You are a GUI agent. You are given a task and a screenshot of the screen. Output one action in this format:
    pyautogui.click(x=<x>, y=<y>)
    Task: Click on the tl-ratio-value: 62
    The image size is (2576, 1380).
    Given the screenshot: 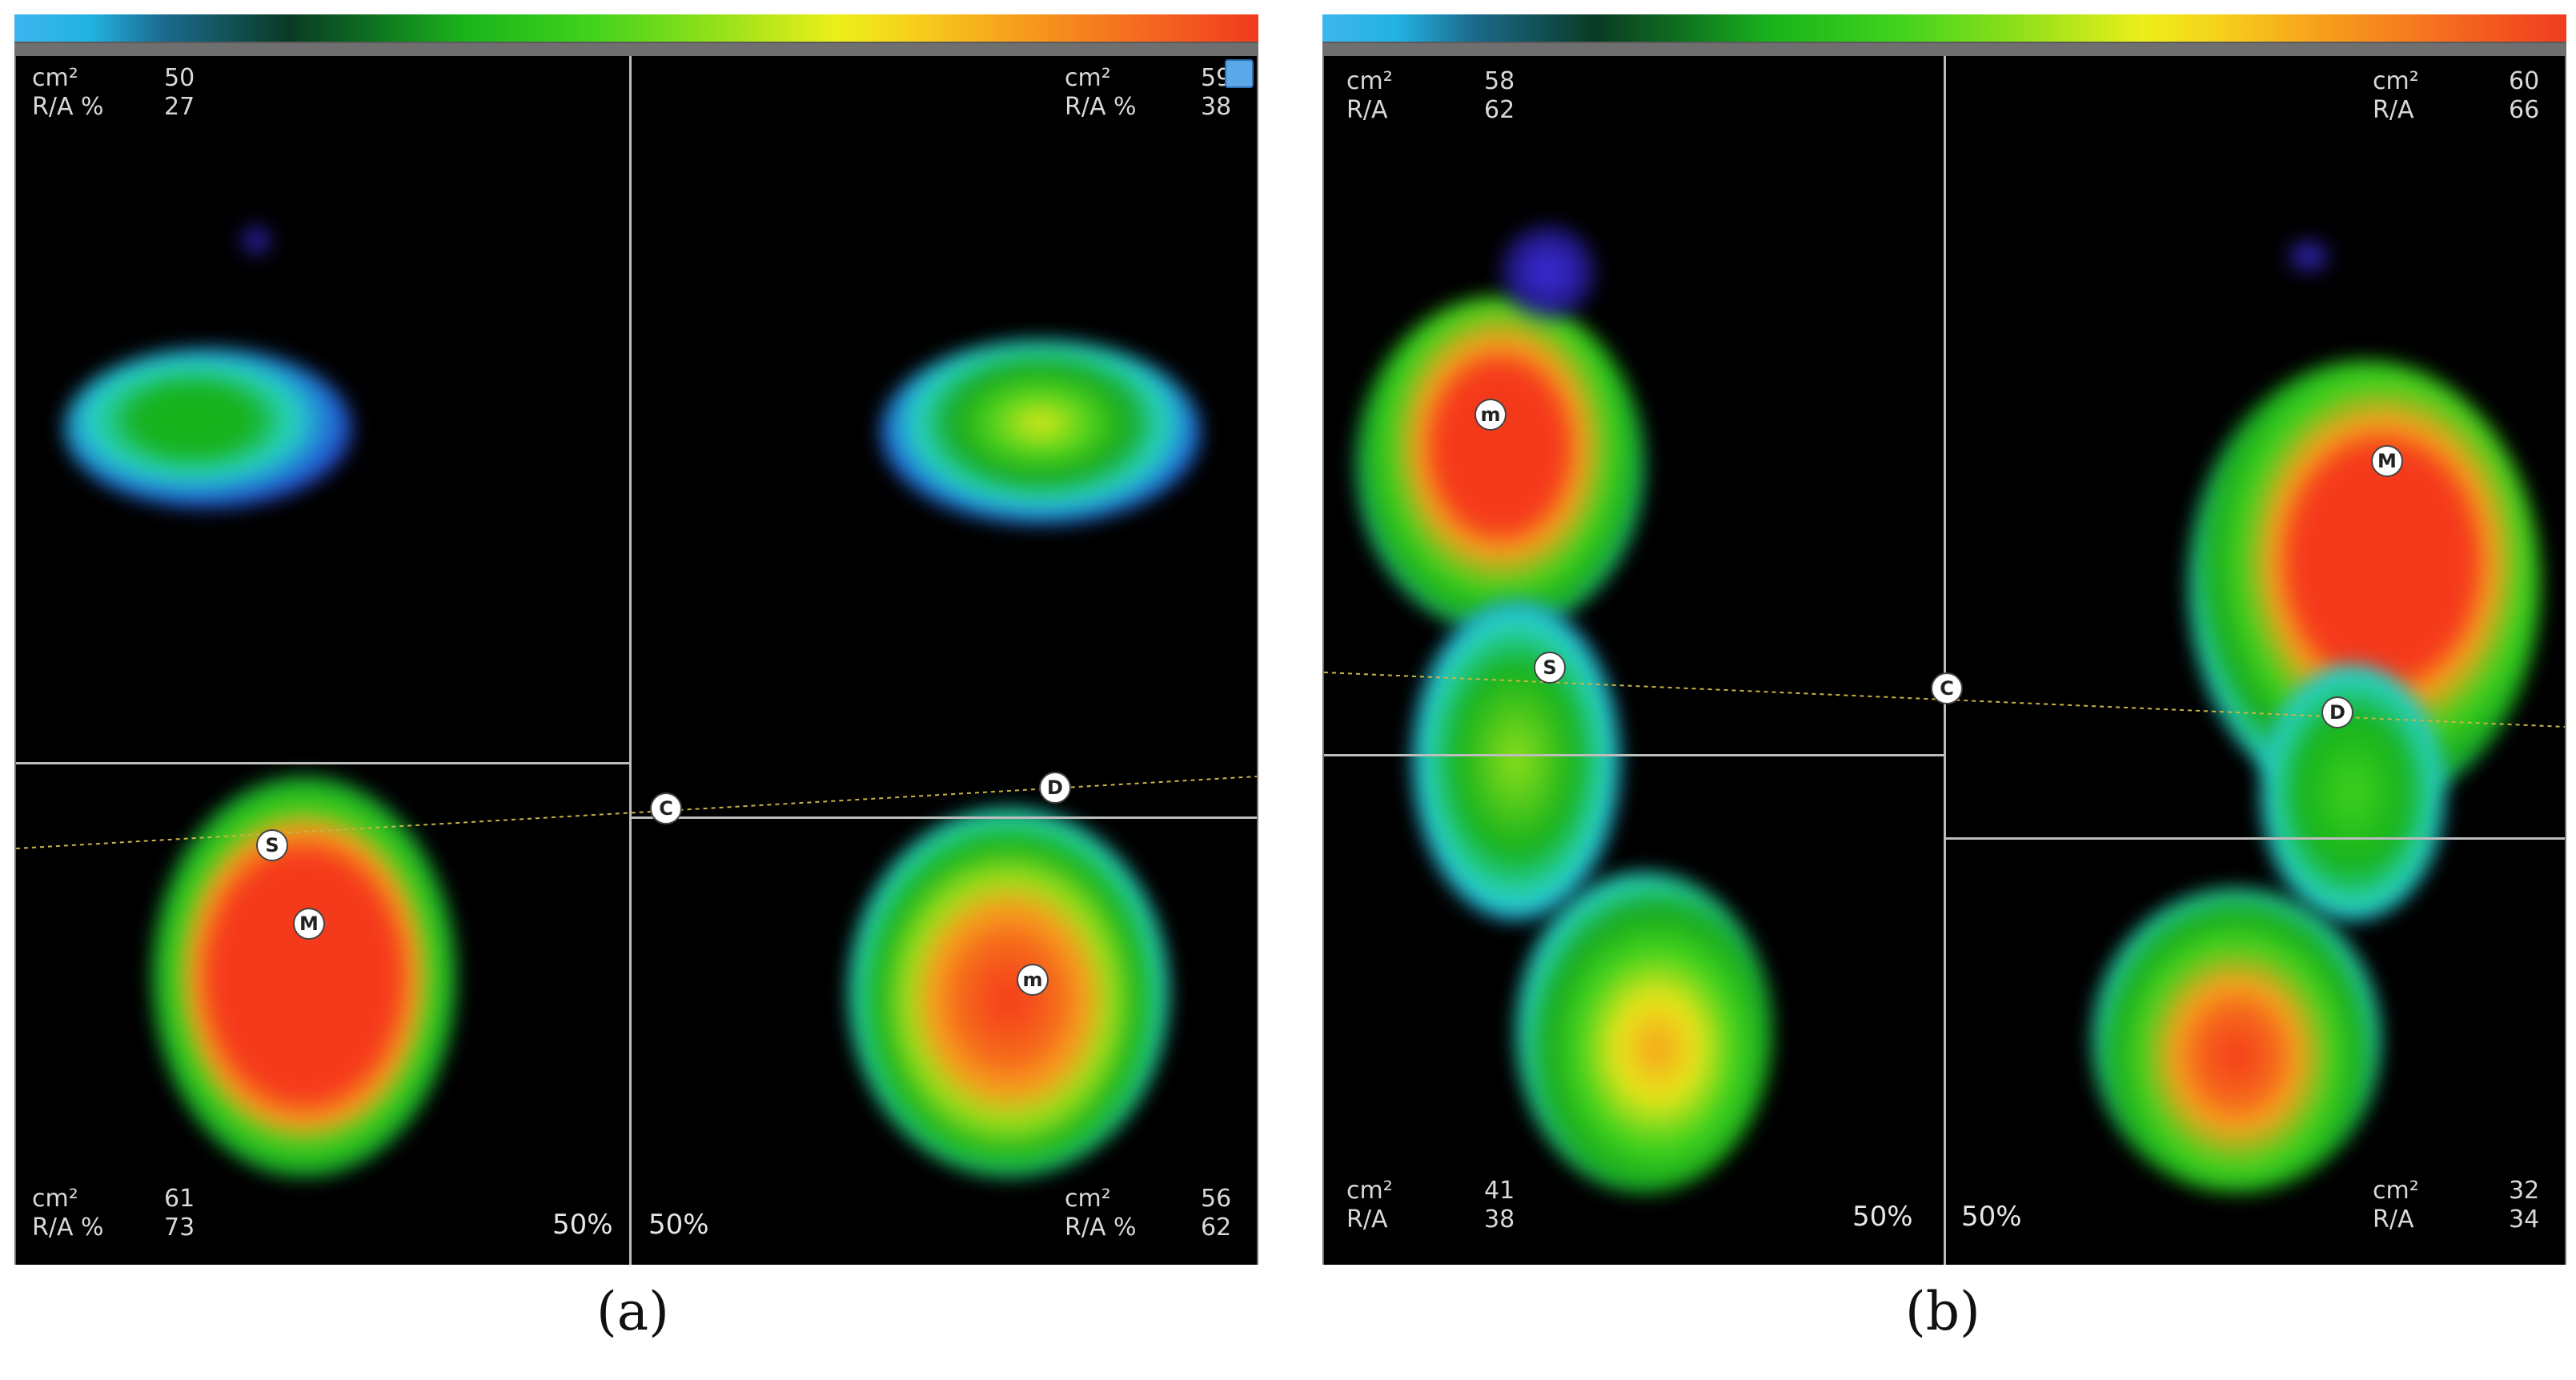 What is the action you would take?
    pyautogui.click(x=1499, y=110)
    